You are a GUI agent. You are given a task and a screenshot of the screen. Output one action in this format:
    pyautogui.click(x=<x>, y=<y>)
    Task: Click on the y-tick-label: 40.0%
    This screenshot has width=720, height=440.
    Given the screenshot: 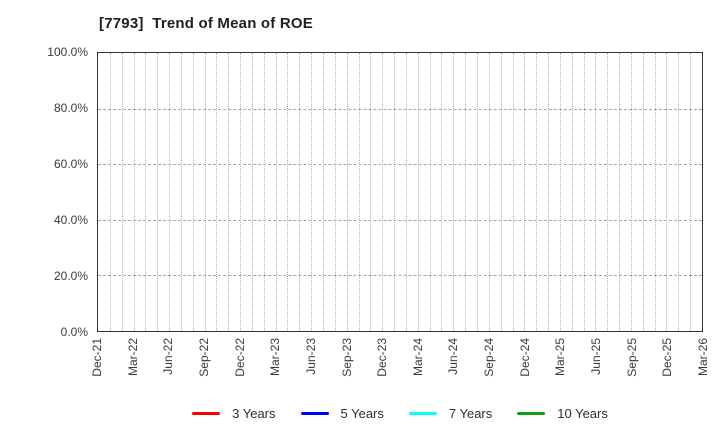 What is the action you would take?
    pyautogui.click(x=70, y=220)
    